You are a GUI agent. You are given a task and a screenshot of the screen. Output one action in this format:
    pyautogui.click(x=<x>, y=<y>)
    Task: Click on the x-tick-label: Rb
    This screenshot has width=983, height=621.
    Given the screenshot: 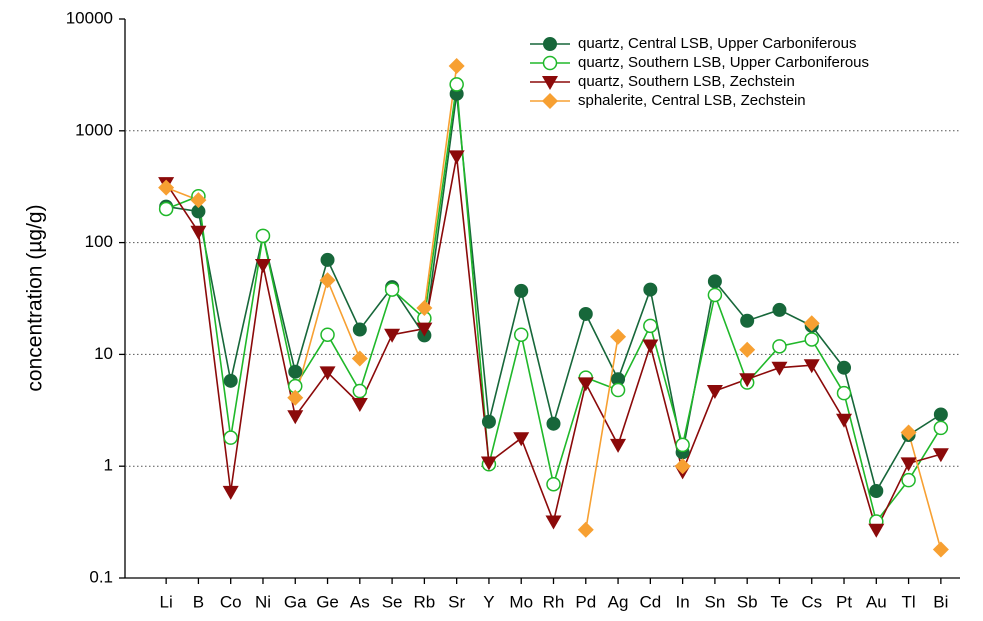 What is the action you would take?
    pyautogui.click(x=425, y=601)
    